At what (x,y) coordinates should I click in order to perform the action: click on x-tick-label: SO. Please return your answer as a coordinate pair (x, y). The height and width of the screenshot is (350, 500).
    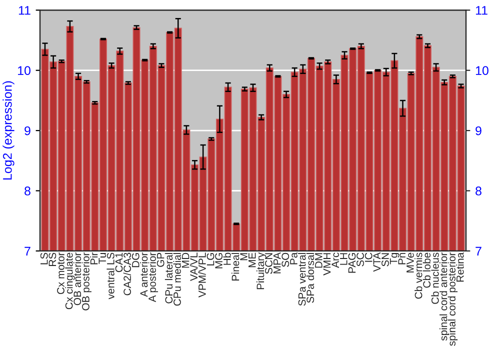
    Looking at the image, I should click on (286, 259).